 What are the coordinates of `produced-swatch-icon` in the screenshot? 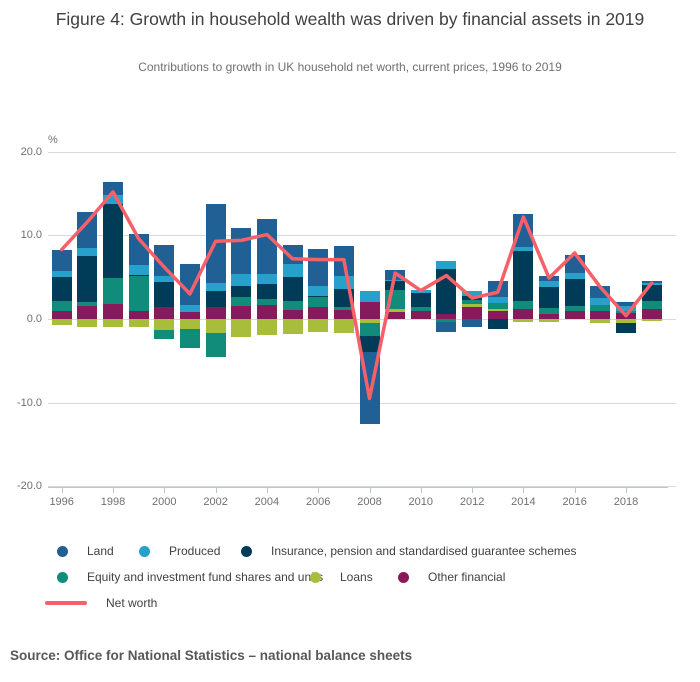 It's located at (144, 551).